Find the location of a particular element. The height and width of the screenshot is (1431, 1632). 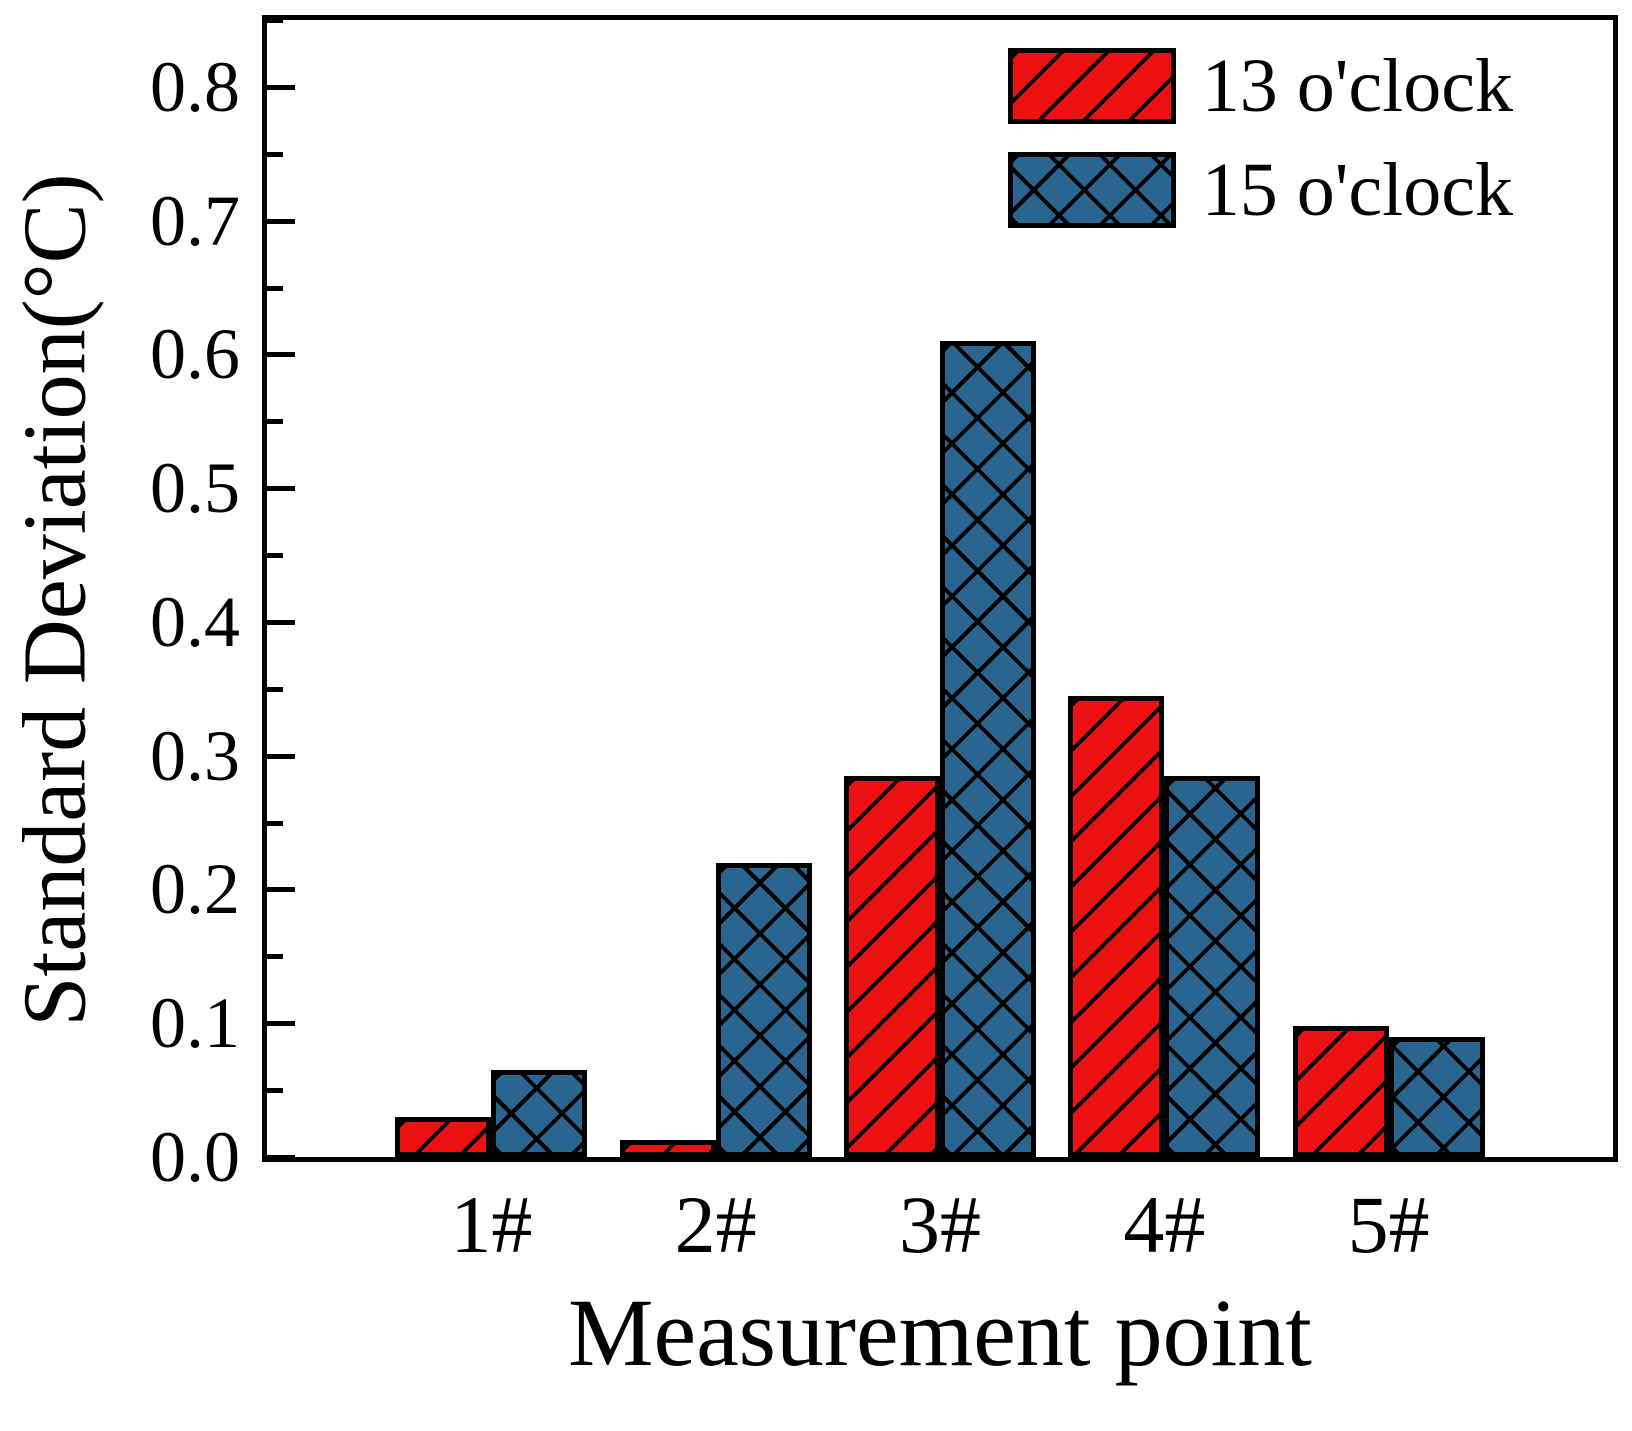

y-axis-tick-labels: 0.0 0.1 0.2 0.3 0.4 0.5 0.6 0.7 0.8 is located at coordinates (120, 608).